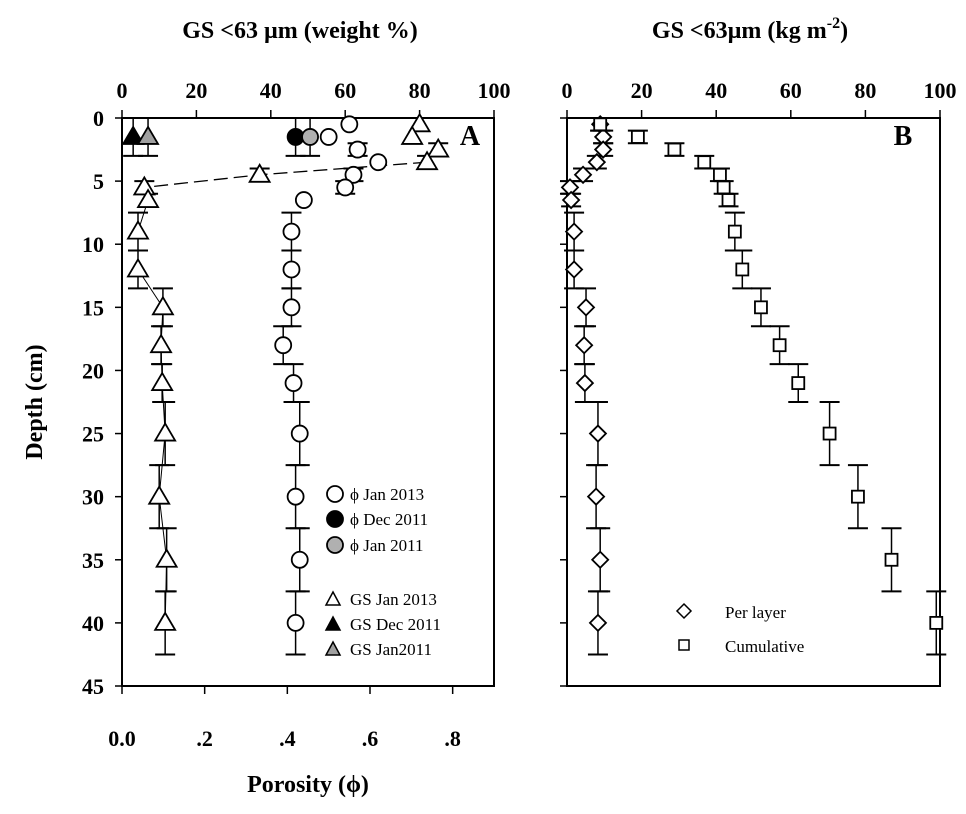 The height and width of the screenshot is (814, 966). What do you see at coordinates (93, 434) in the screenshot?
I see `y-tick-label: 25` at bounding box center [93, 434].